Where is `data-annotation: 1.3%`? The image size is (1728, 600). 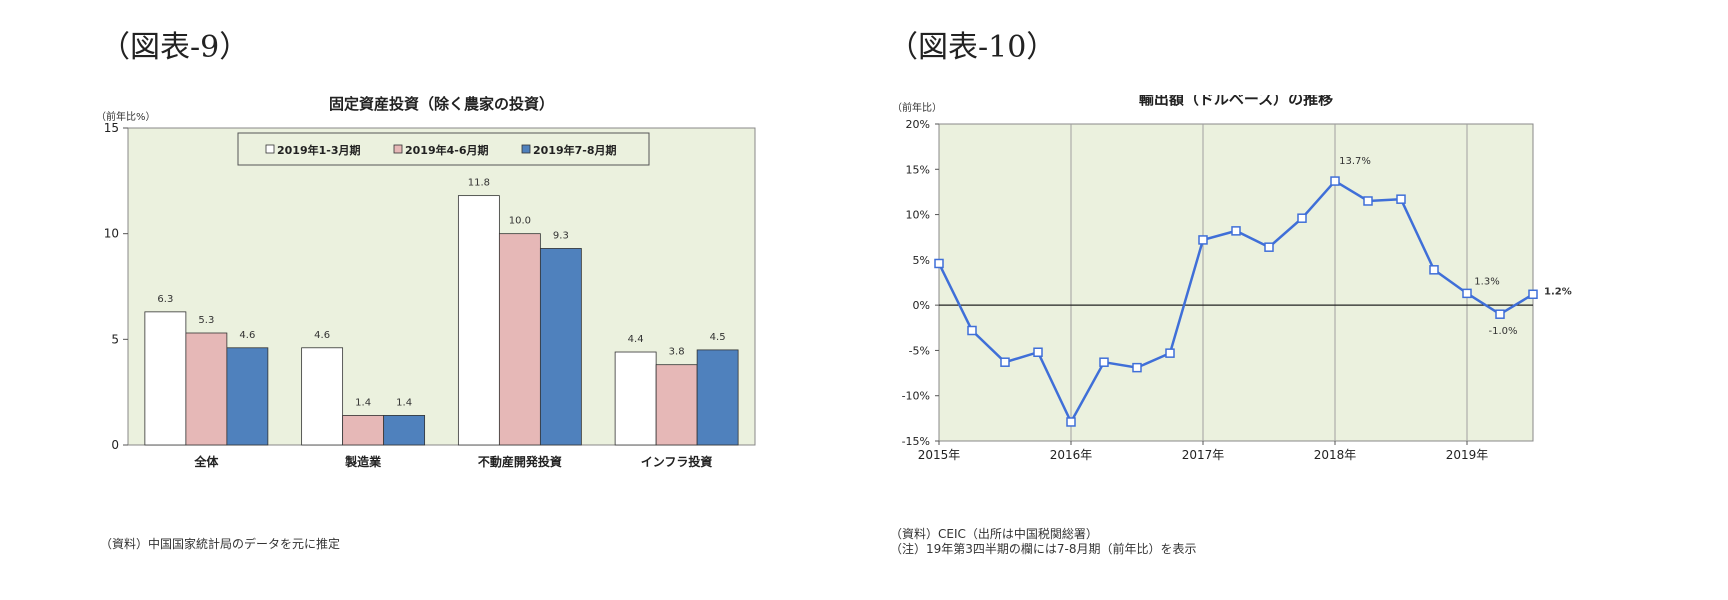 data-annotation: 1.3% is located at coordinates (1486, 281).